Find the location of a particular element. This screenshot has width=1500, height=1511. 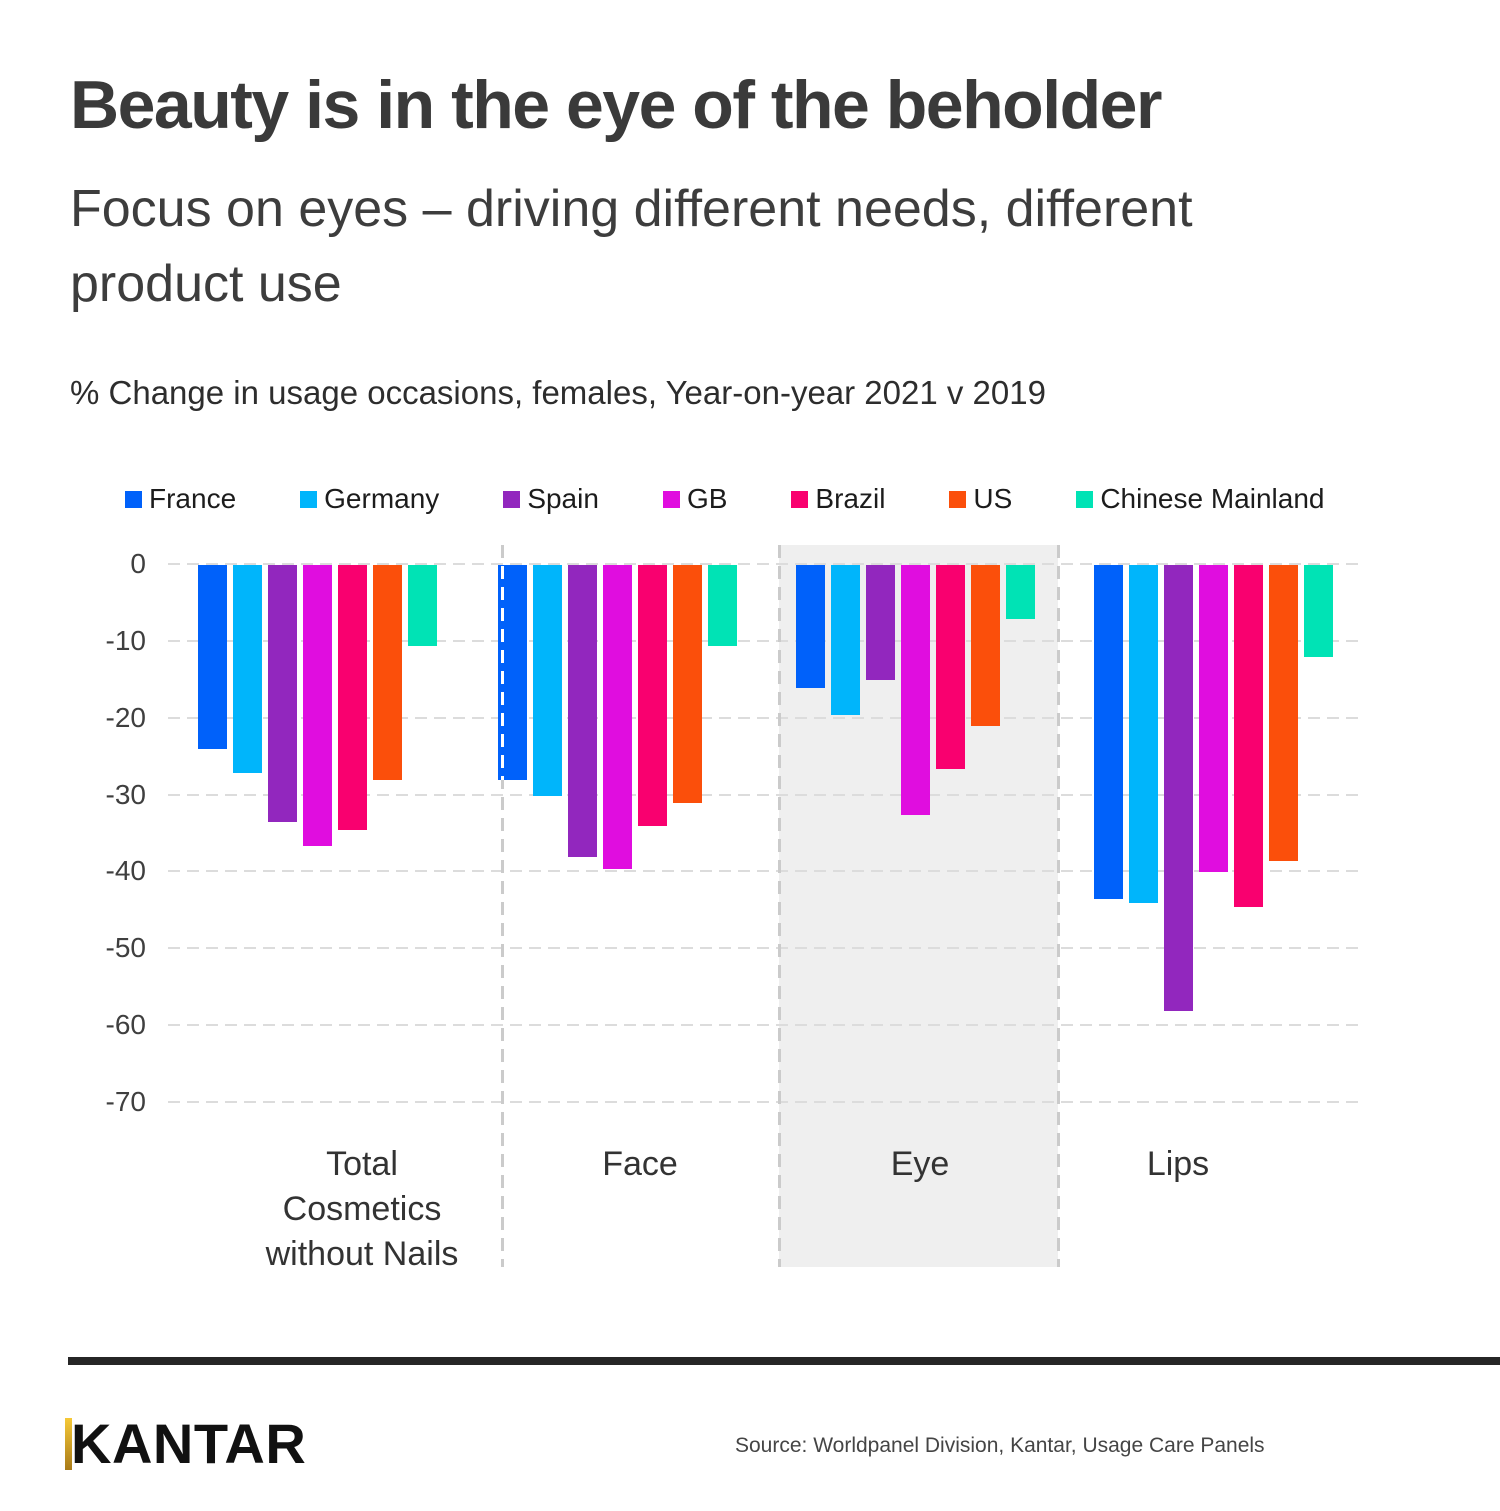

bar-france-eye is located at coordinates (810, 626).